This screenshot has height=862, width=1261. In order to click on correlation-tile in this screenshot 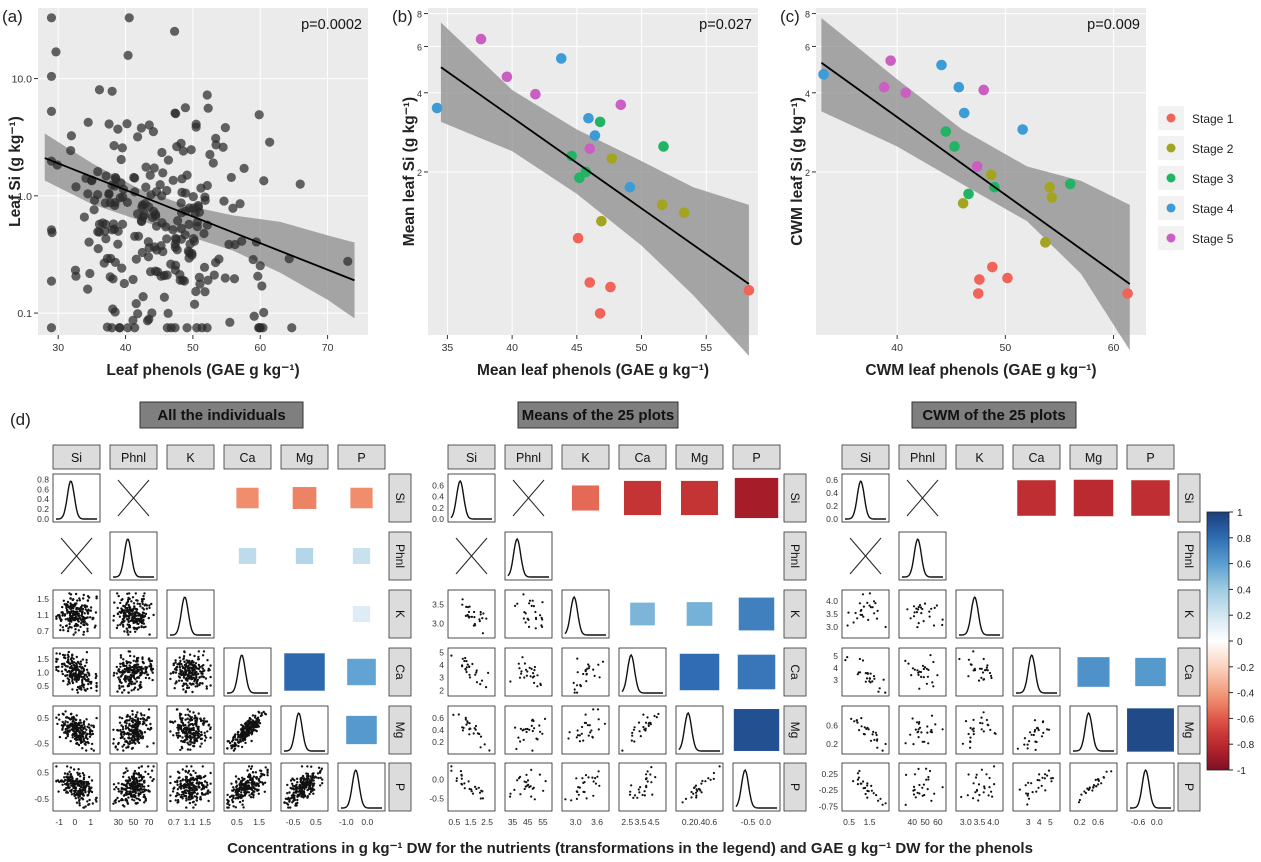, I will do `click(1093, 672)`.